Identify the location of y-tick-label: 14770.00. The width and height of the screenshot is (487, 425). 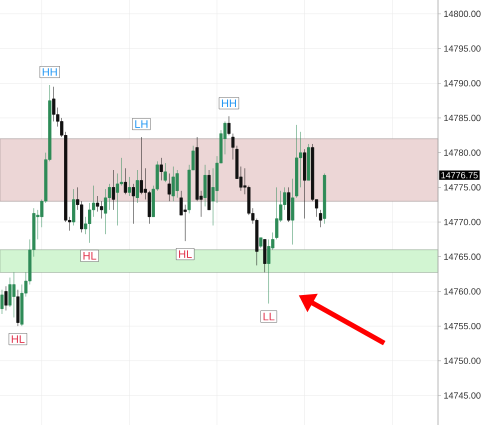
(462, 222).